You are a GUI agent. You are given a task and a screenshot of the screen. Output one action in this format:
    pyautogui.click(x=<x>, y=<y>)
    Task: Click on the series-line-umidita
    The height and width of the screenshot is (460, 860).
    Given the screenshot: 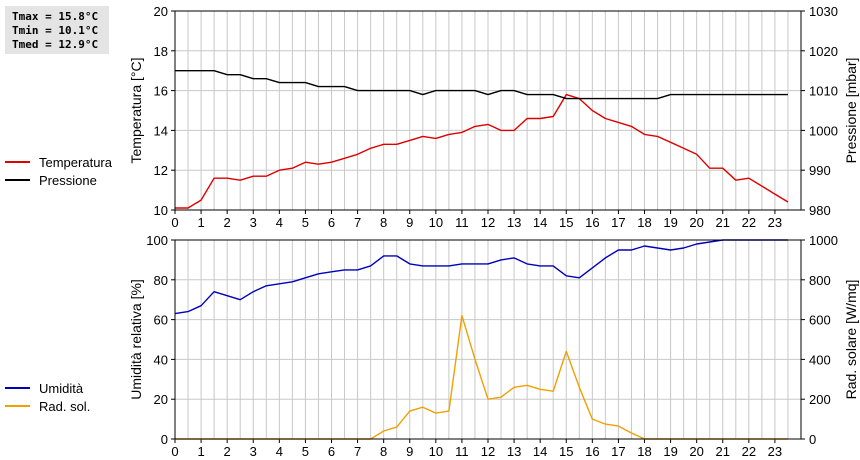 What is the action you would take?
    pyautogui.click(x=481, y=277)
    